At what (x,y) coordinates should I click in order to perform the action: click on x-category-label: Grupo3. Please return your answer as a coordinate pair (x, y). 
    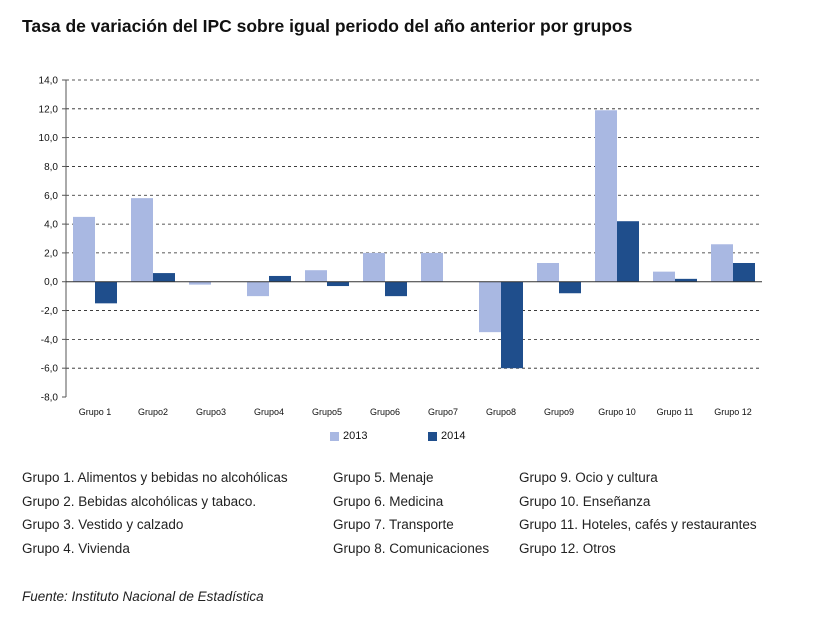
    Looking at the image, I should click on (211, 412).